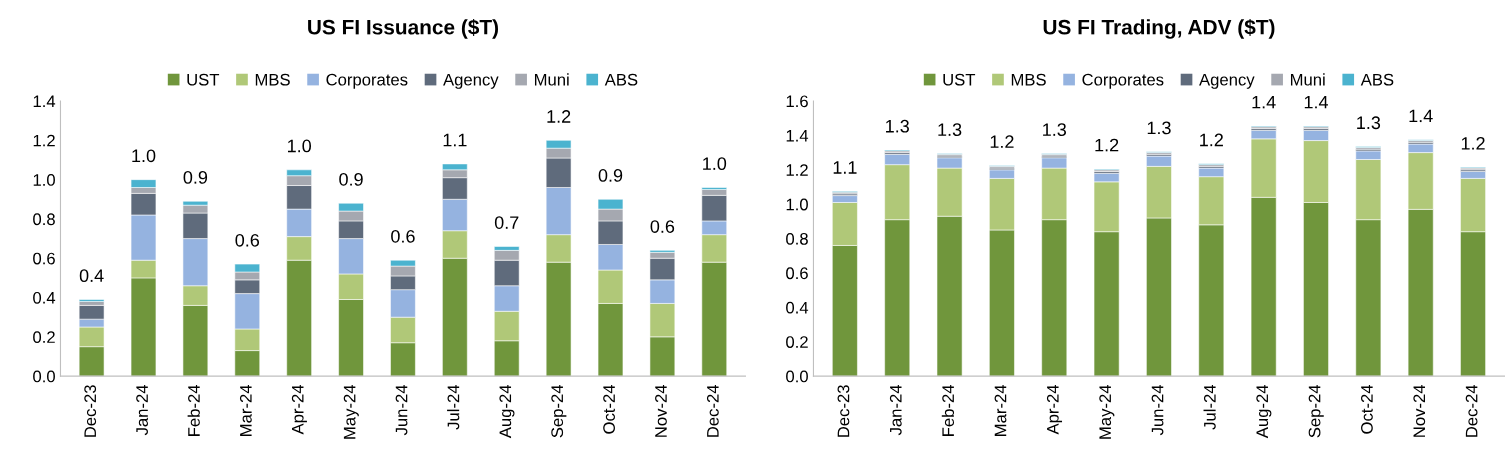 The width and height of the screenshot is (1512, 451). I want to click on total-label: 0.4, so click(91, 276).